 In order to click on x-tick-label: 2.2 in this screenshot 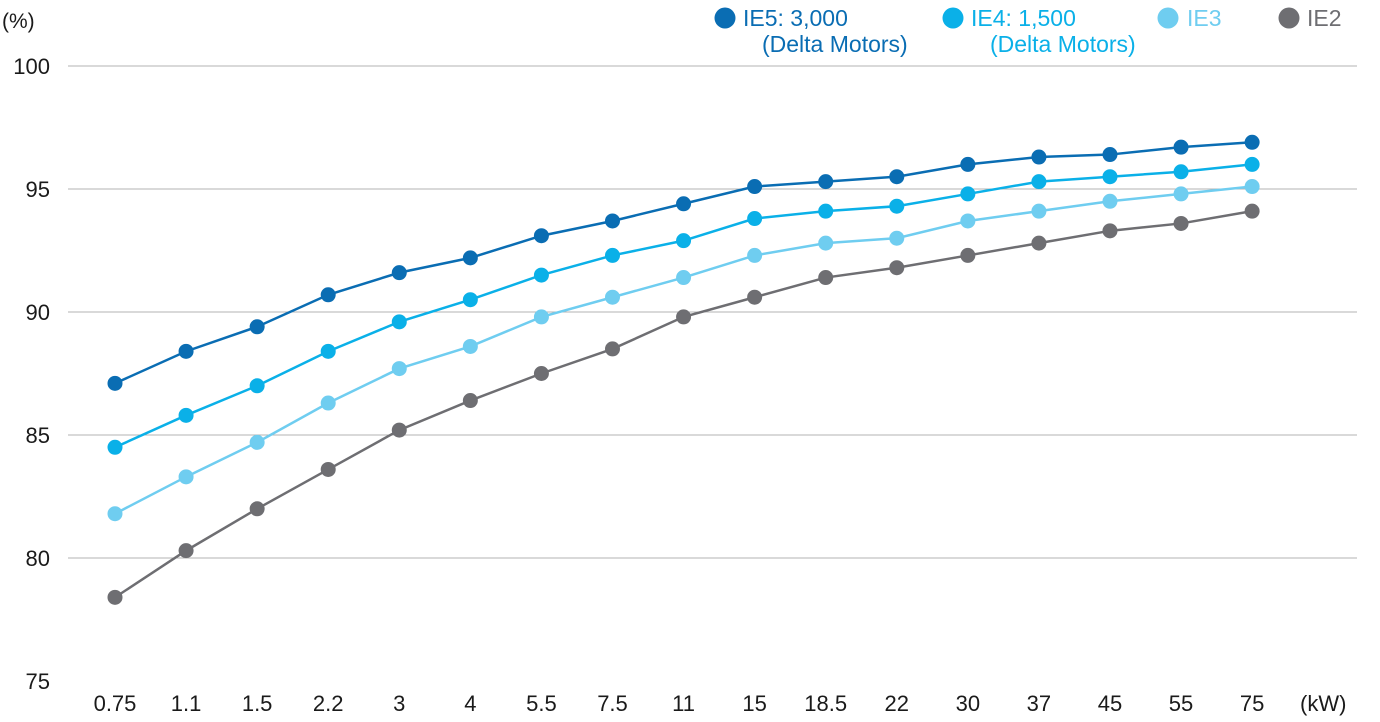, I will do `click(328, 703)`.